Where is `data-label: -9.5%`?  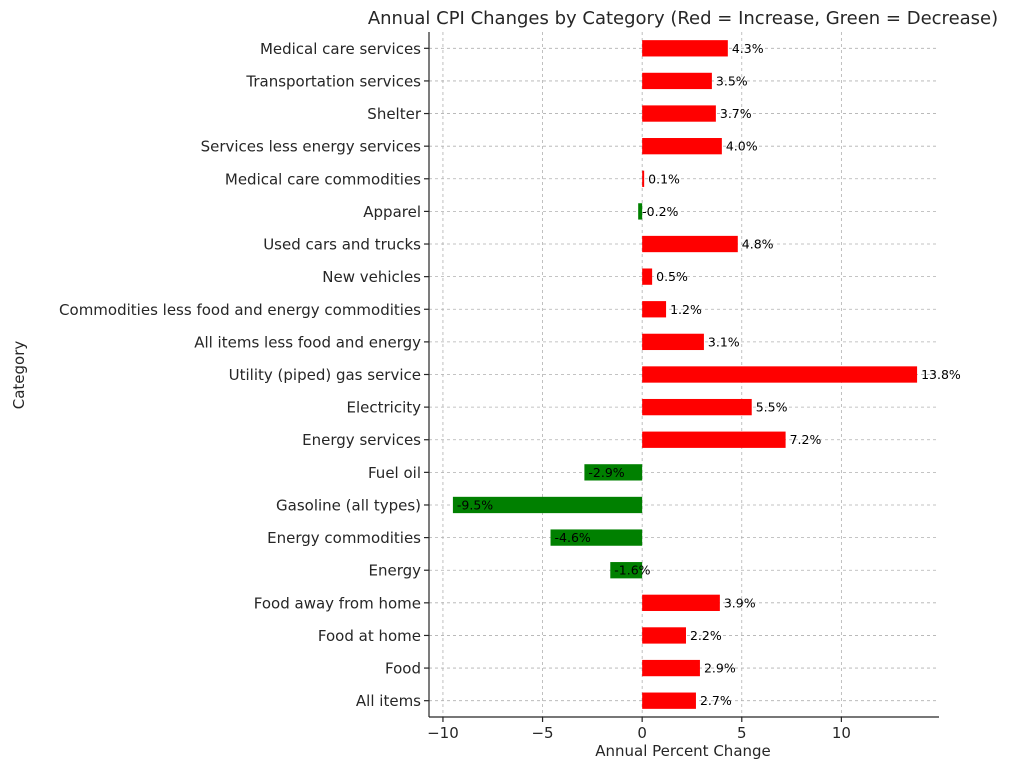
data-label: -9.5% is located at coordinates (475, 504).